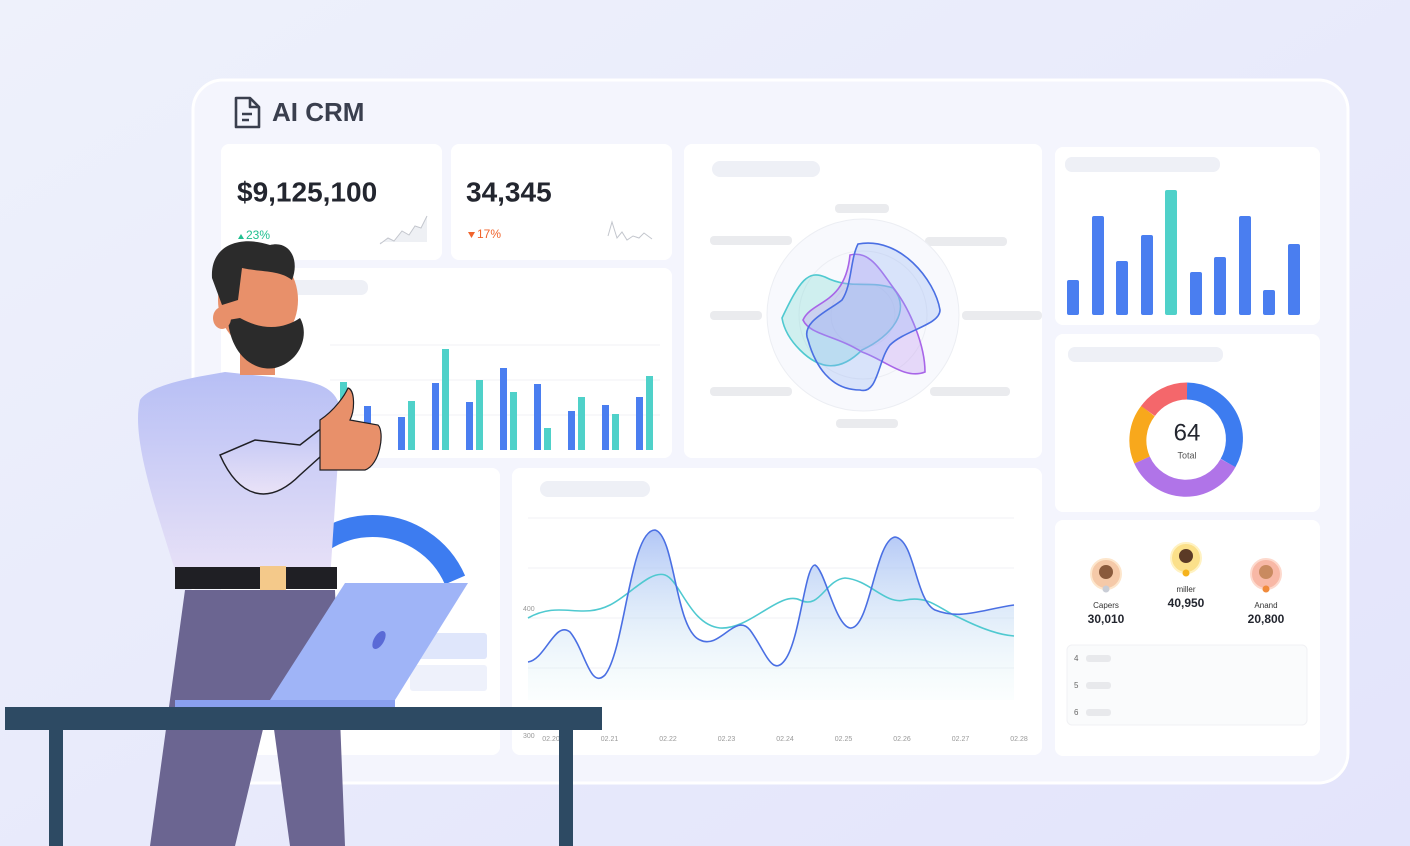  Describe the element at coordinates (844, 739) in the screenshot. I see `x-label: 02.25` at that location.